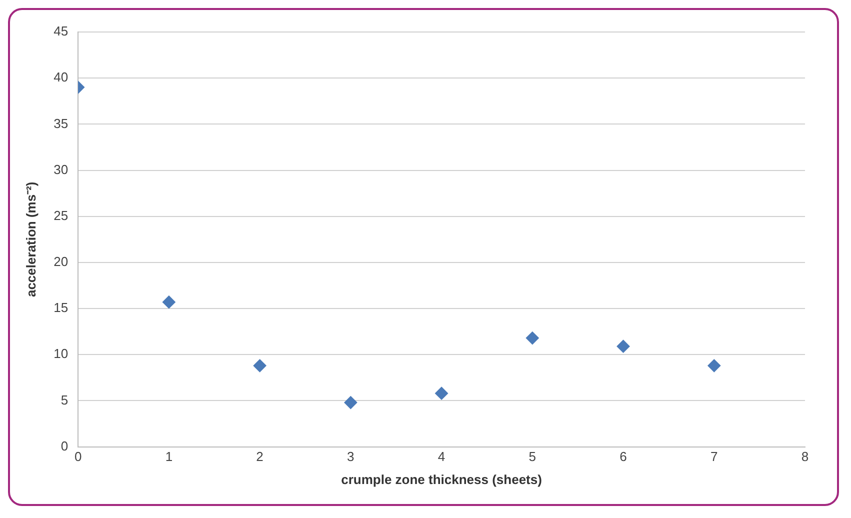 The height and width of the screenshot is (518, 851). I want to click on y-tick-label: 5, so click(64, 400).